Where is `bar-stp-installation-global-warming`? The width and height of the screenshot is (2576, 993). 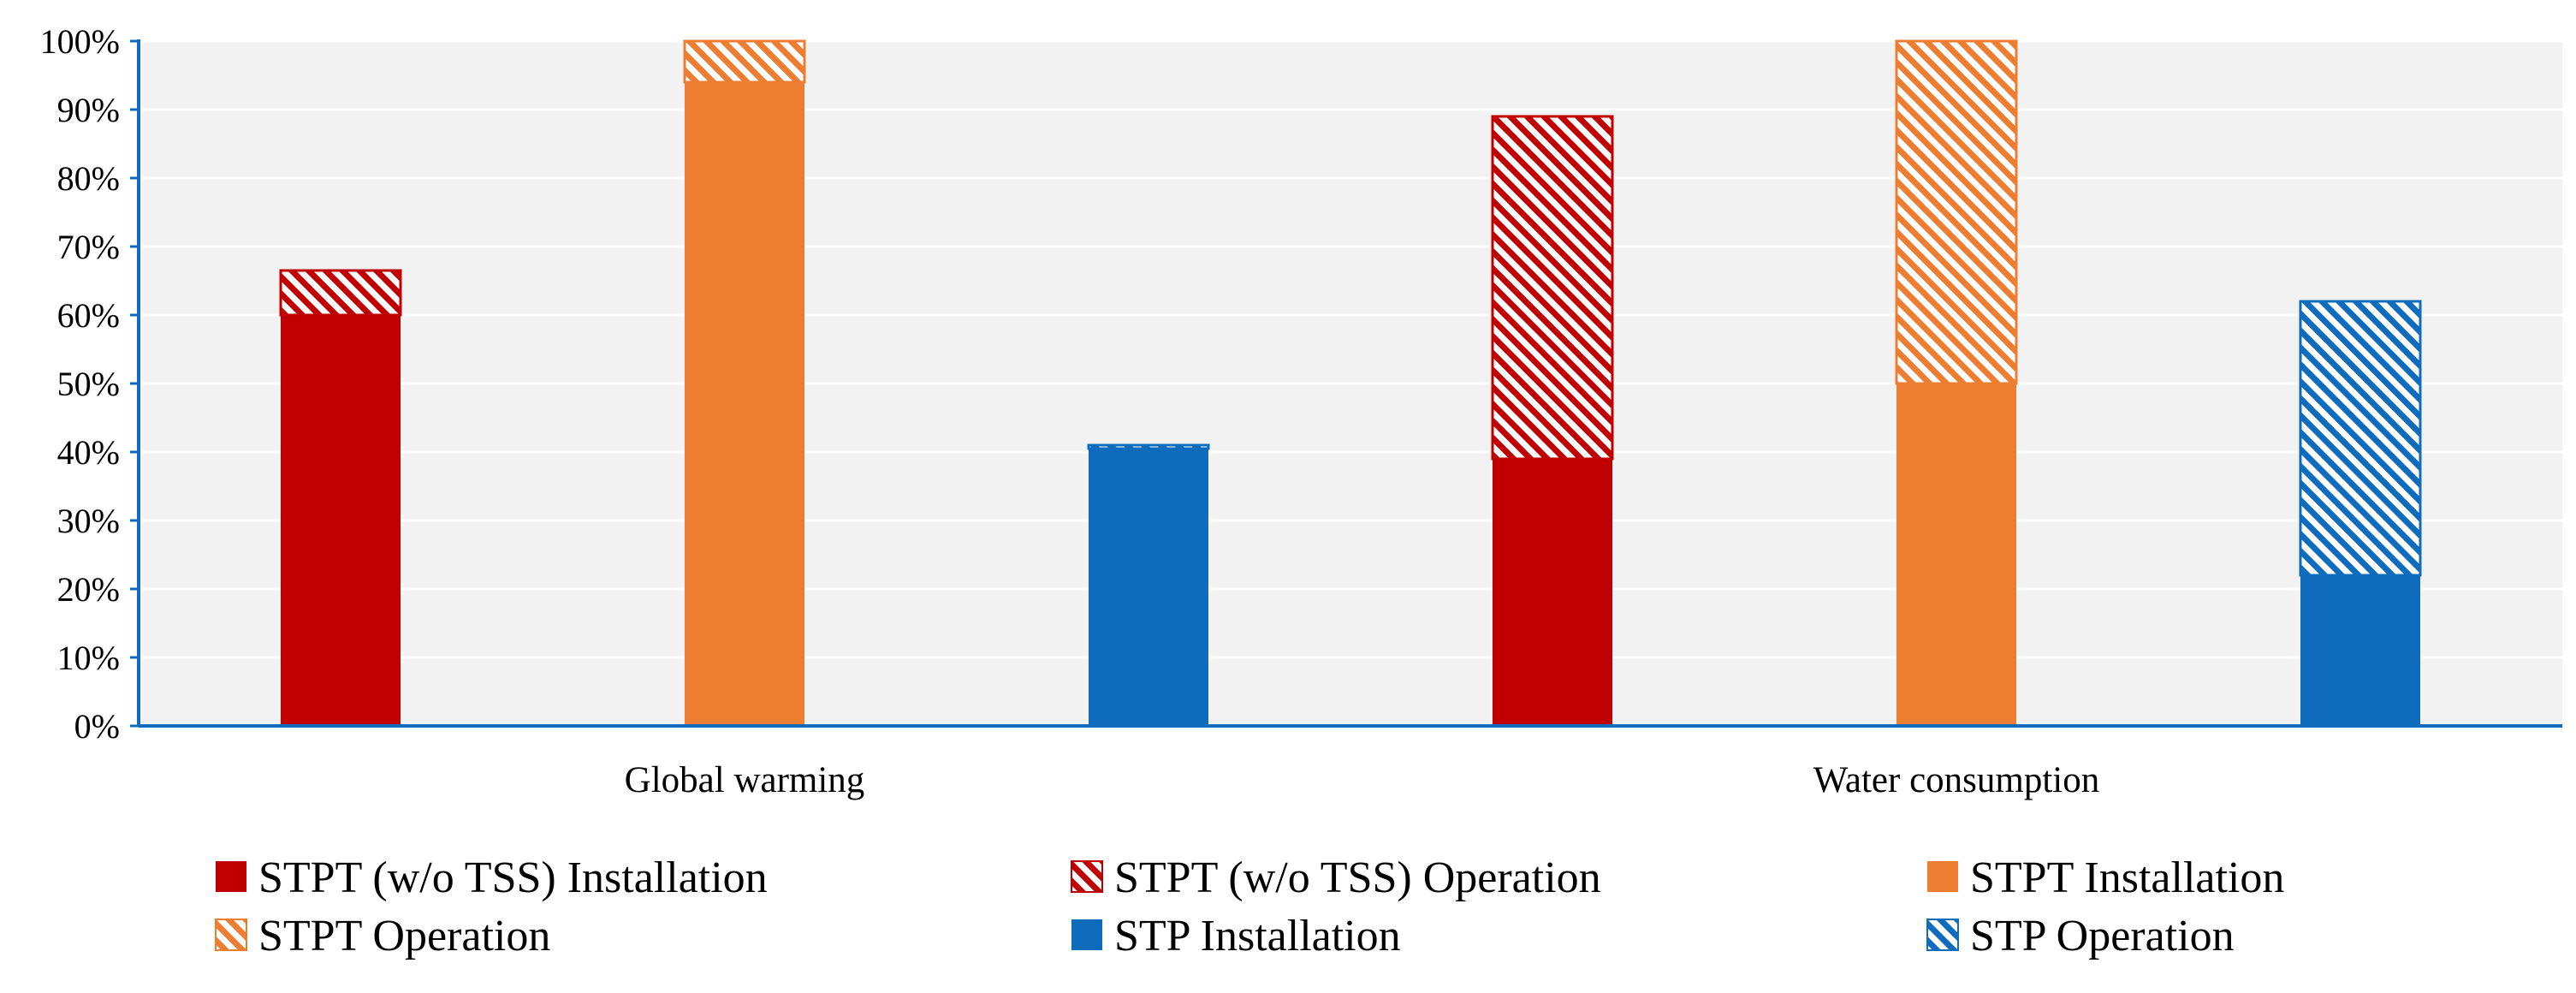
bar-stp-installation-global-warming is located at coordinates (1148, 587).